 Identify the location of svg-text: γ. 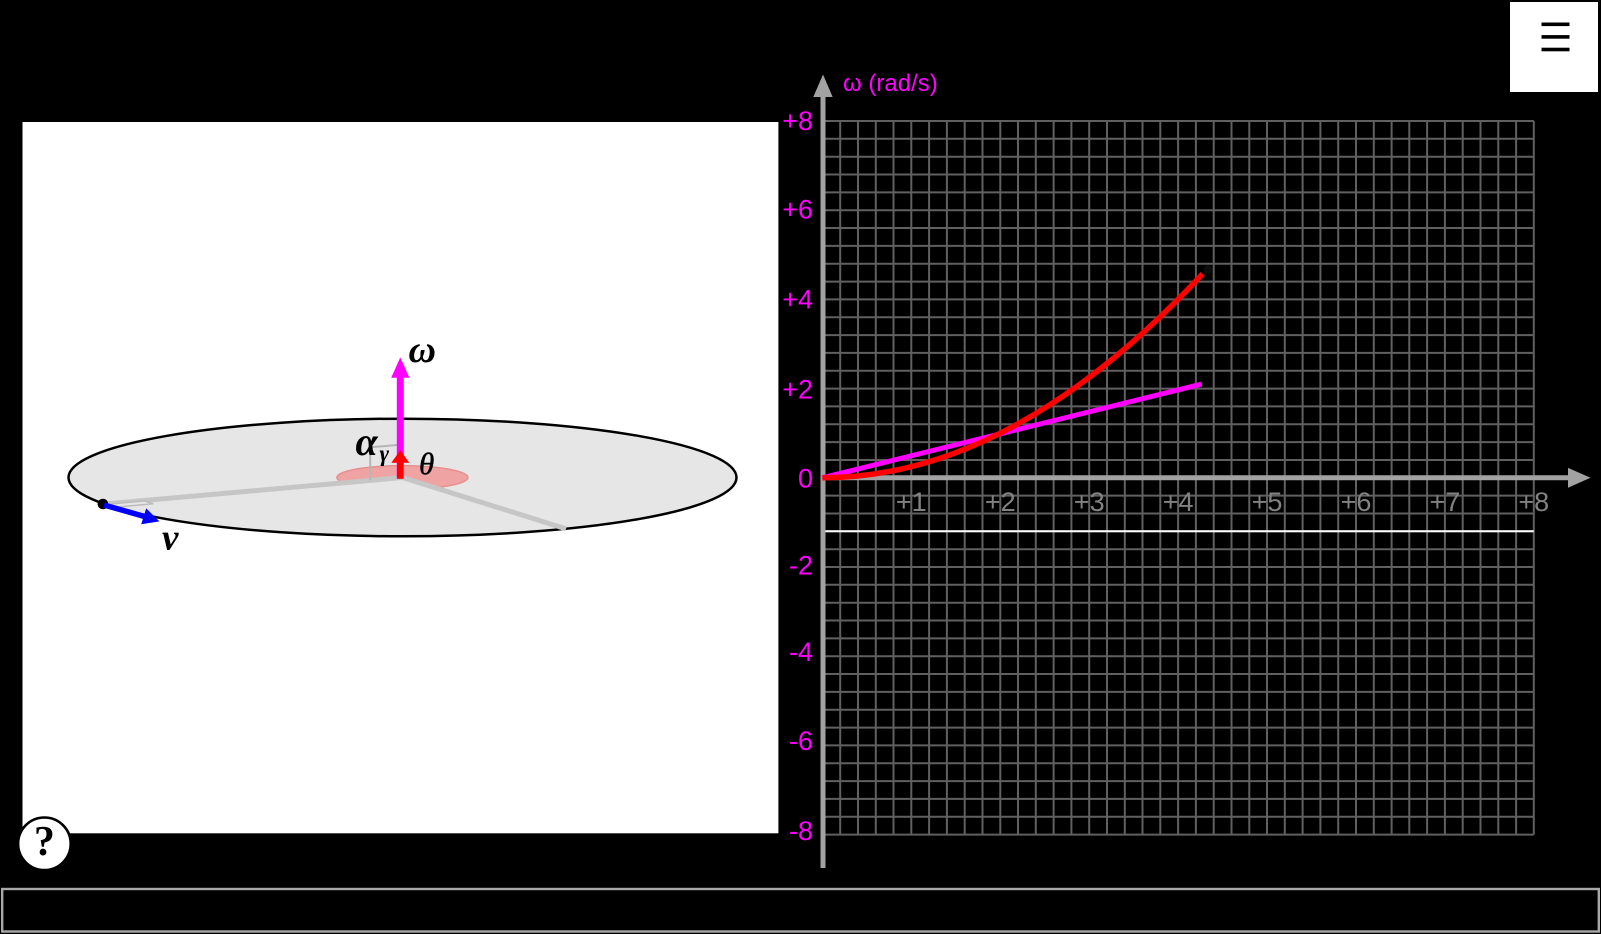
(385, 453).